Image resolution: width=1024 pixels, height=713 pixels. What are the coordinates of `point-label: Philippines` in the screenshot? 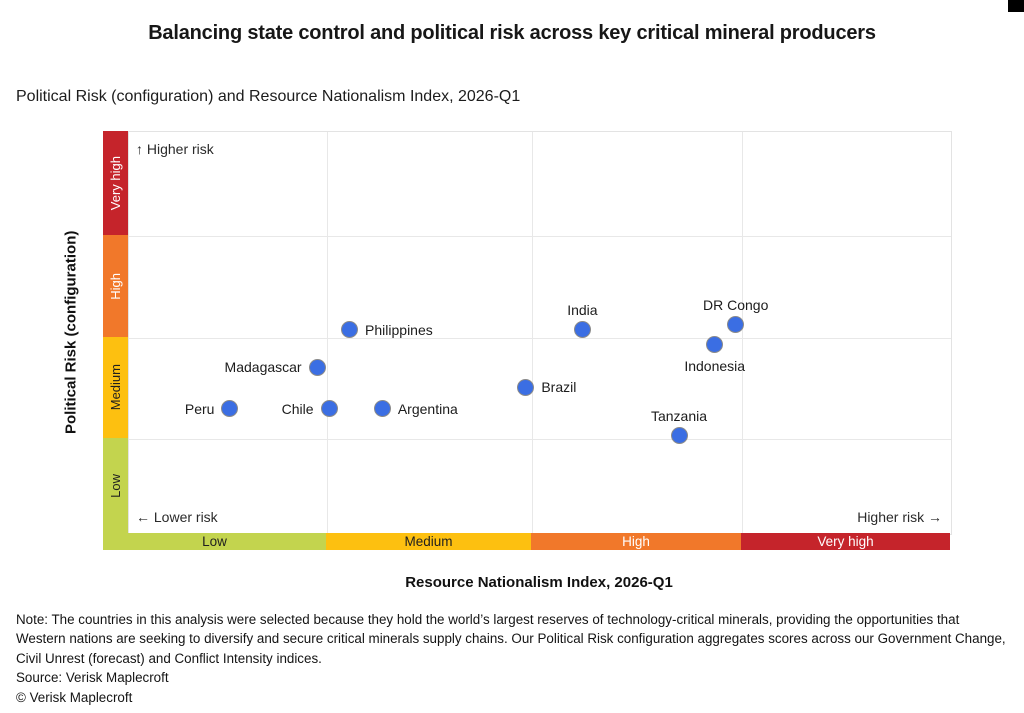 It's located at (399, 329).